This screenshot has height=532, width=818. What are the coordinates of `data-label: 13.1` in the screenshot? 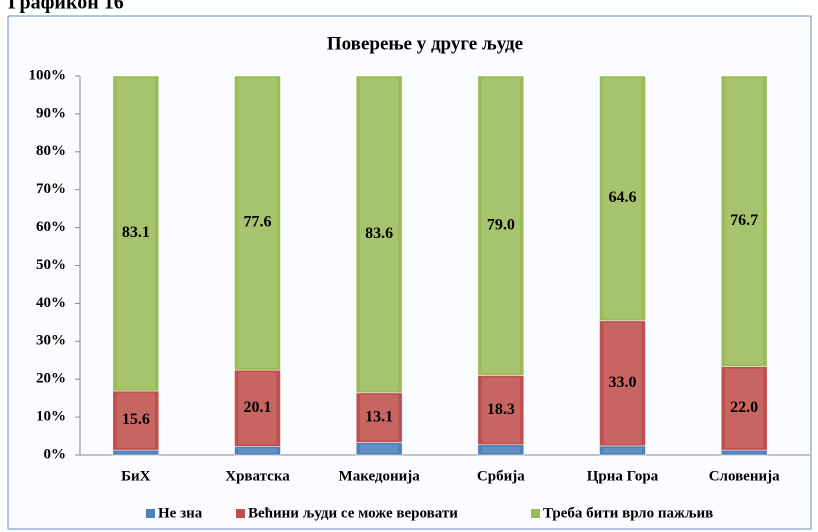 It's located at (379, 416).